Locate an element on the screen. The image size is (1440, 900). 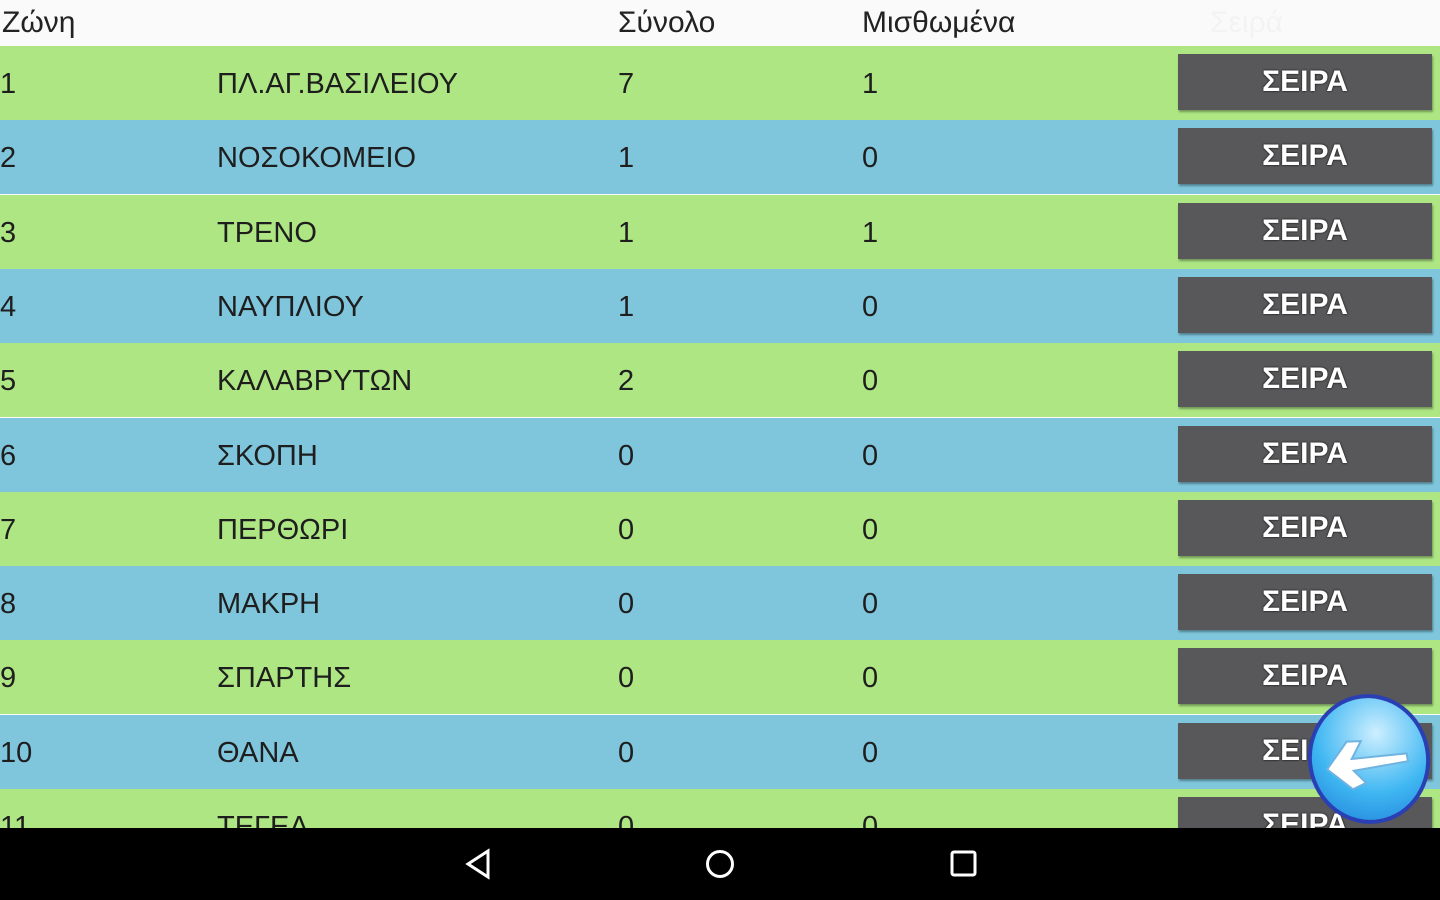
table-row: 2 ΝΟΣΟΚΟΜΕΙΟ 1 0 ΣΕΙΡΑ is located at coordinates (720, 157).